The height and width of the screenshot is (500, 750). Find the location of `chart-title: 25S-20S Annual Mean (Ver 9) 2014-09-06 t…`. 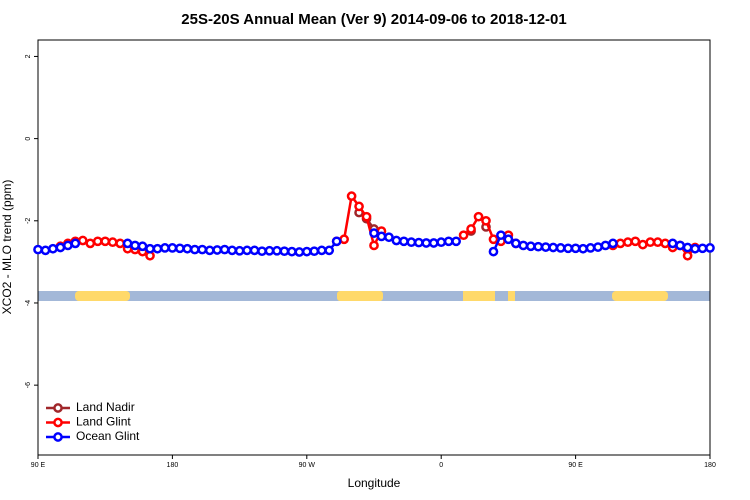

chart-title: 25S-20S Annual Mean (Ver 9) 2014-09-06 t… is located at coordinates (373, 19).